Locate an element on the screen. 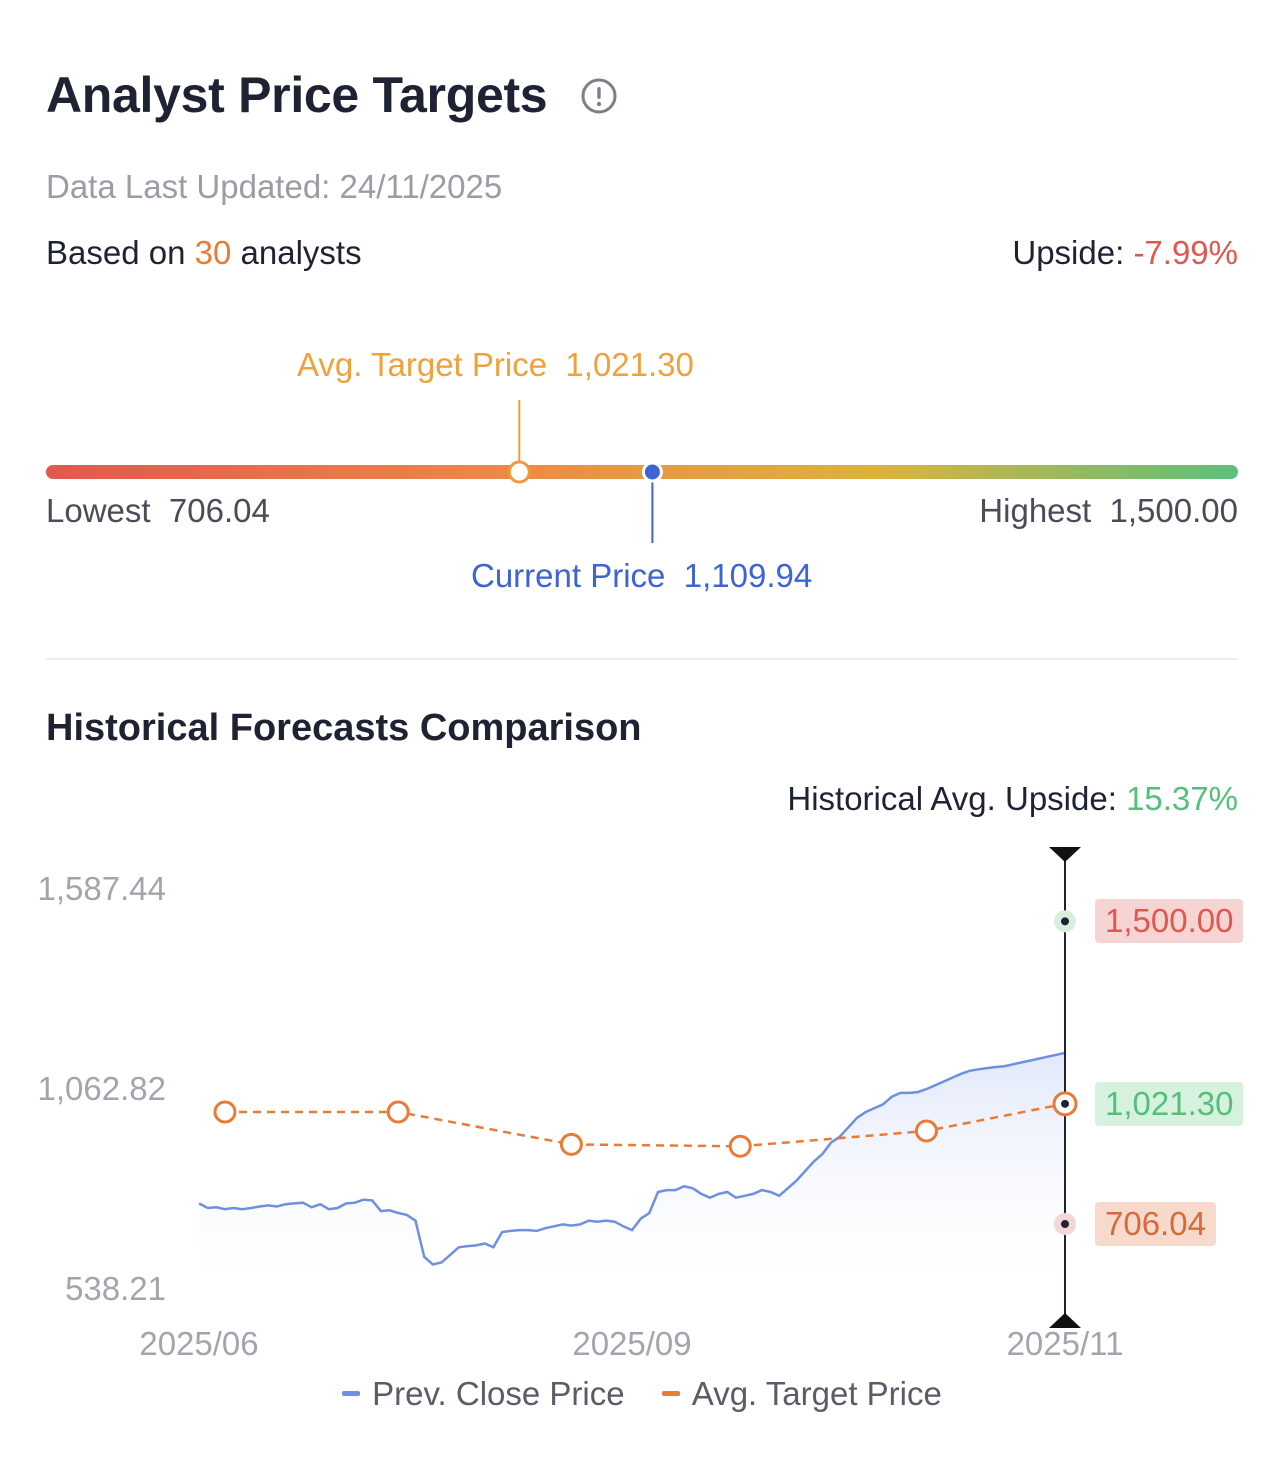  upside-value: -7.99% is located at coordinates (1185, 252).